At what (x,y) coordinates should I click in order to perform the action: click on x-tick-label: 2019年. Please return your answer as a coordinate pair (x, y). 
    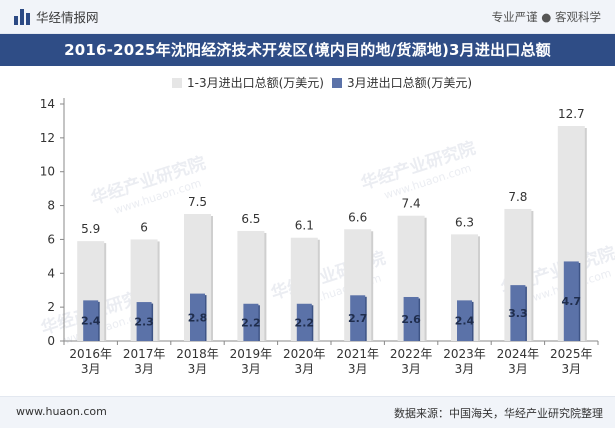
    Looking at the image, I should click on (251, 354).